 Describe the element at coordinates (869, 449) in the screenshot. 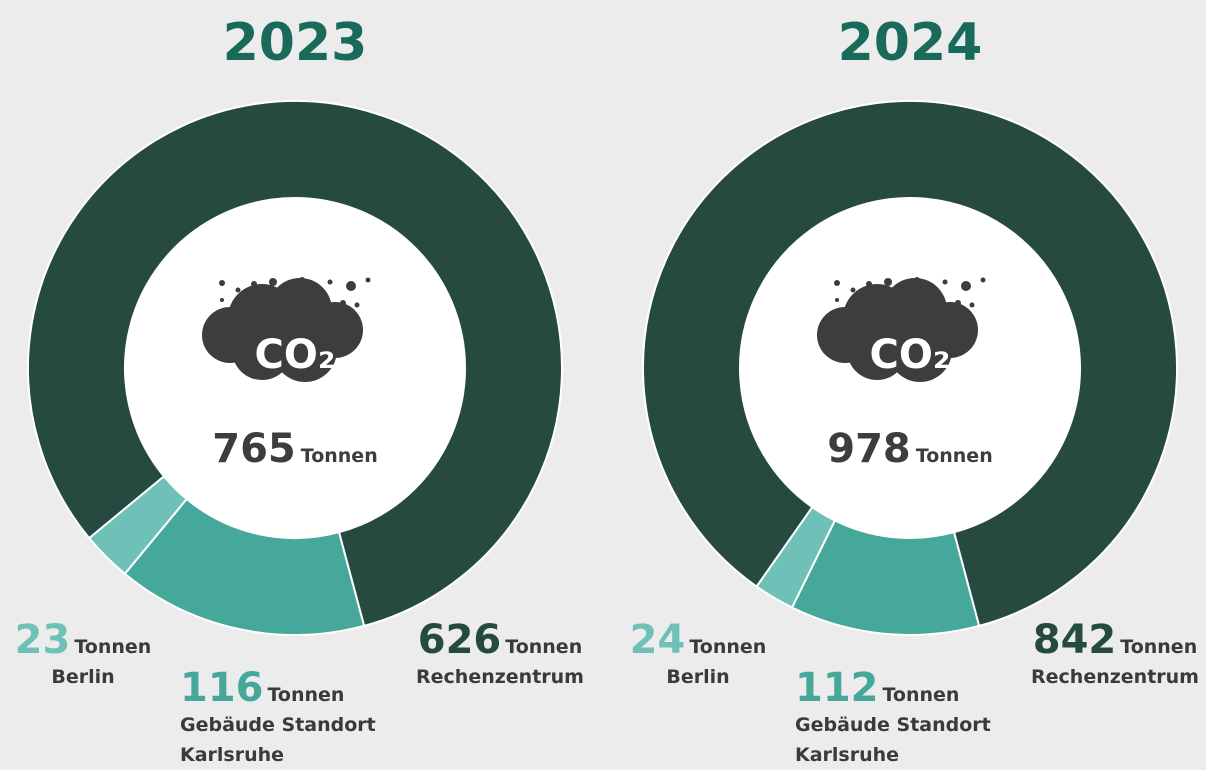

I see `total-value: 978` at that location.